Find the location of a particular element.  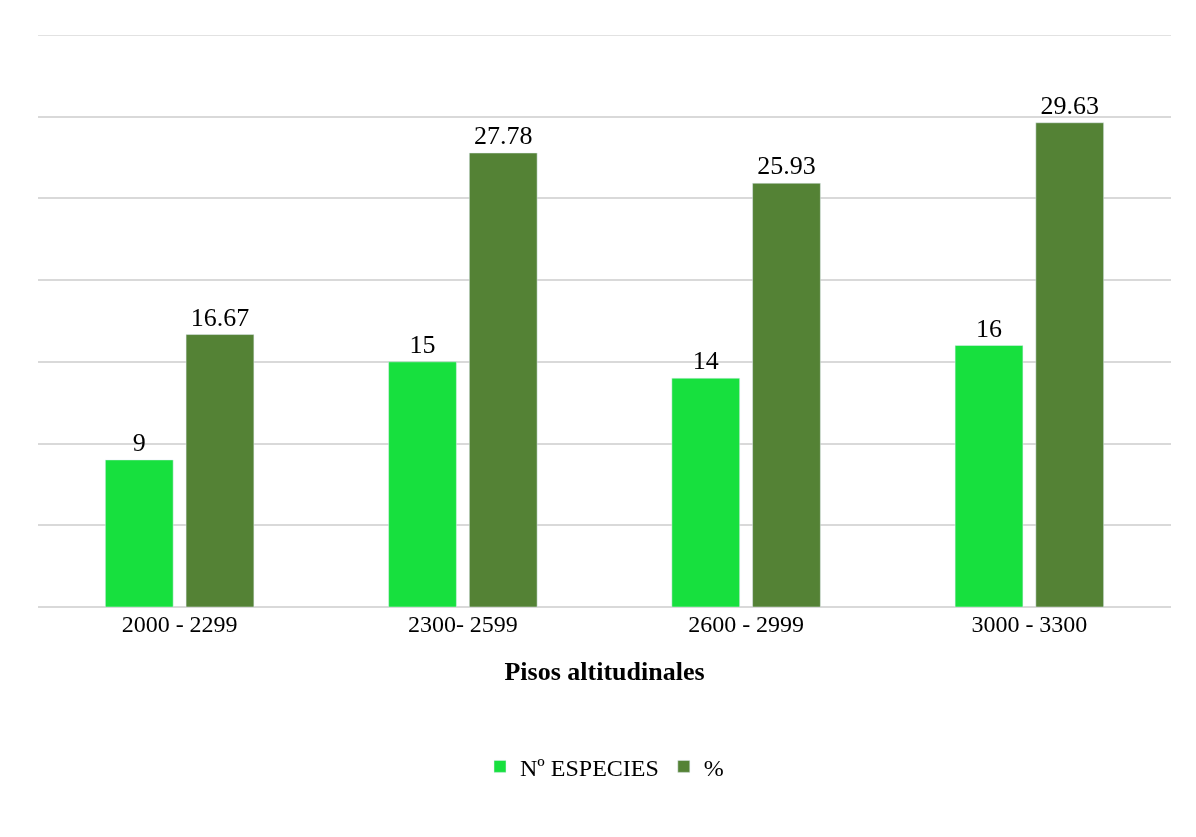

x-tick-label: 2300- 2599 is located at coordinates (462, 624).